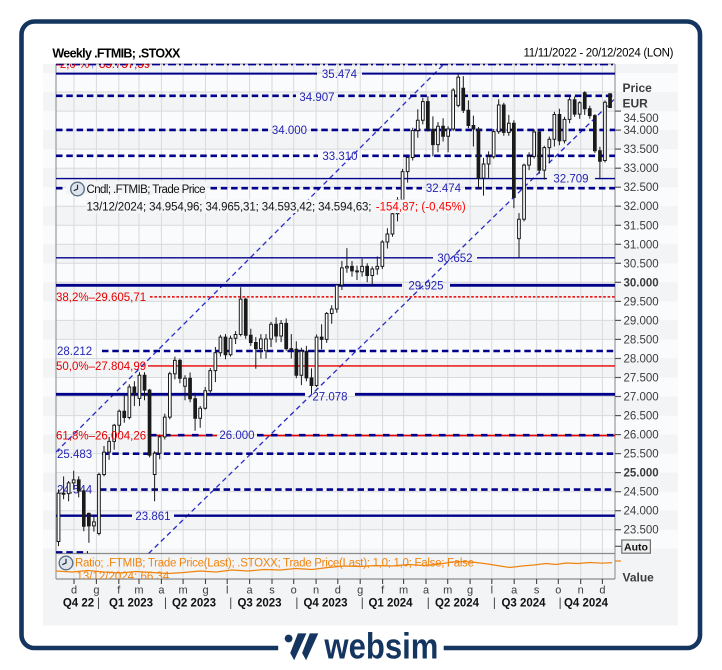 This screenshot has height=670, width=722. I want to click on svg-text: 35.737,39, so click(124, 65).